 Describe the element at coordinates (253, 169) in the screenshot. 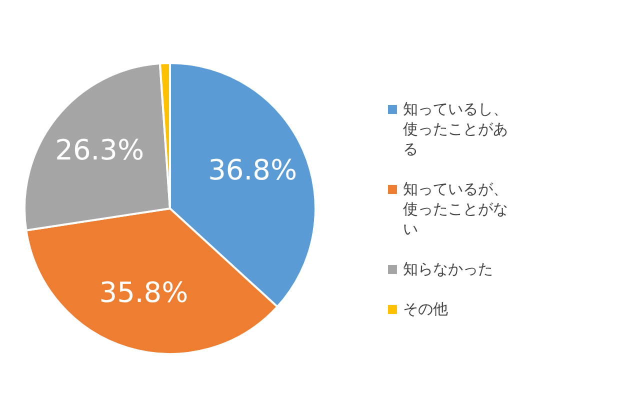

I see `data-label: 36.8%` at that location.